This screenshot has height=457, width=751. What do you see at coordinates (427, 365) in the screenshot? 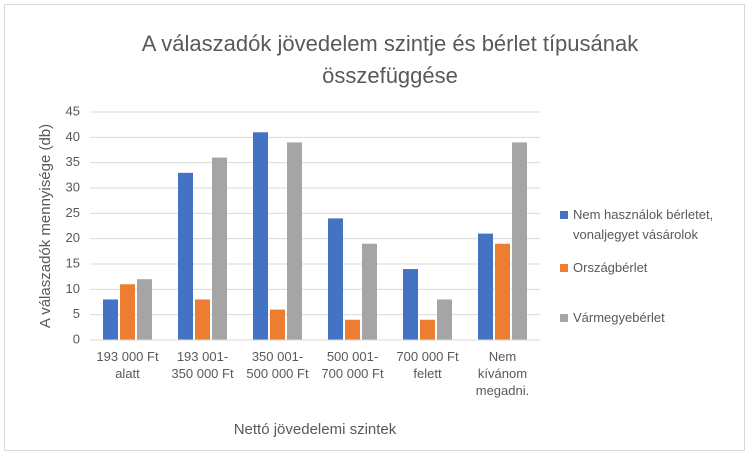
I see `x-tick-label: 700 000 Ft felett` at bounding box center [427, 365].